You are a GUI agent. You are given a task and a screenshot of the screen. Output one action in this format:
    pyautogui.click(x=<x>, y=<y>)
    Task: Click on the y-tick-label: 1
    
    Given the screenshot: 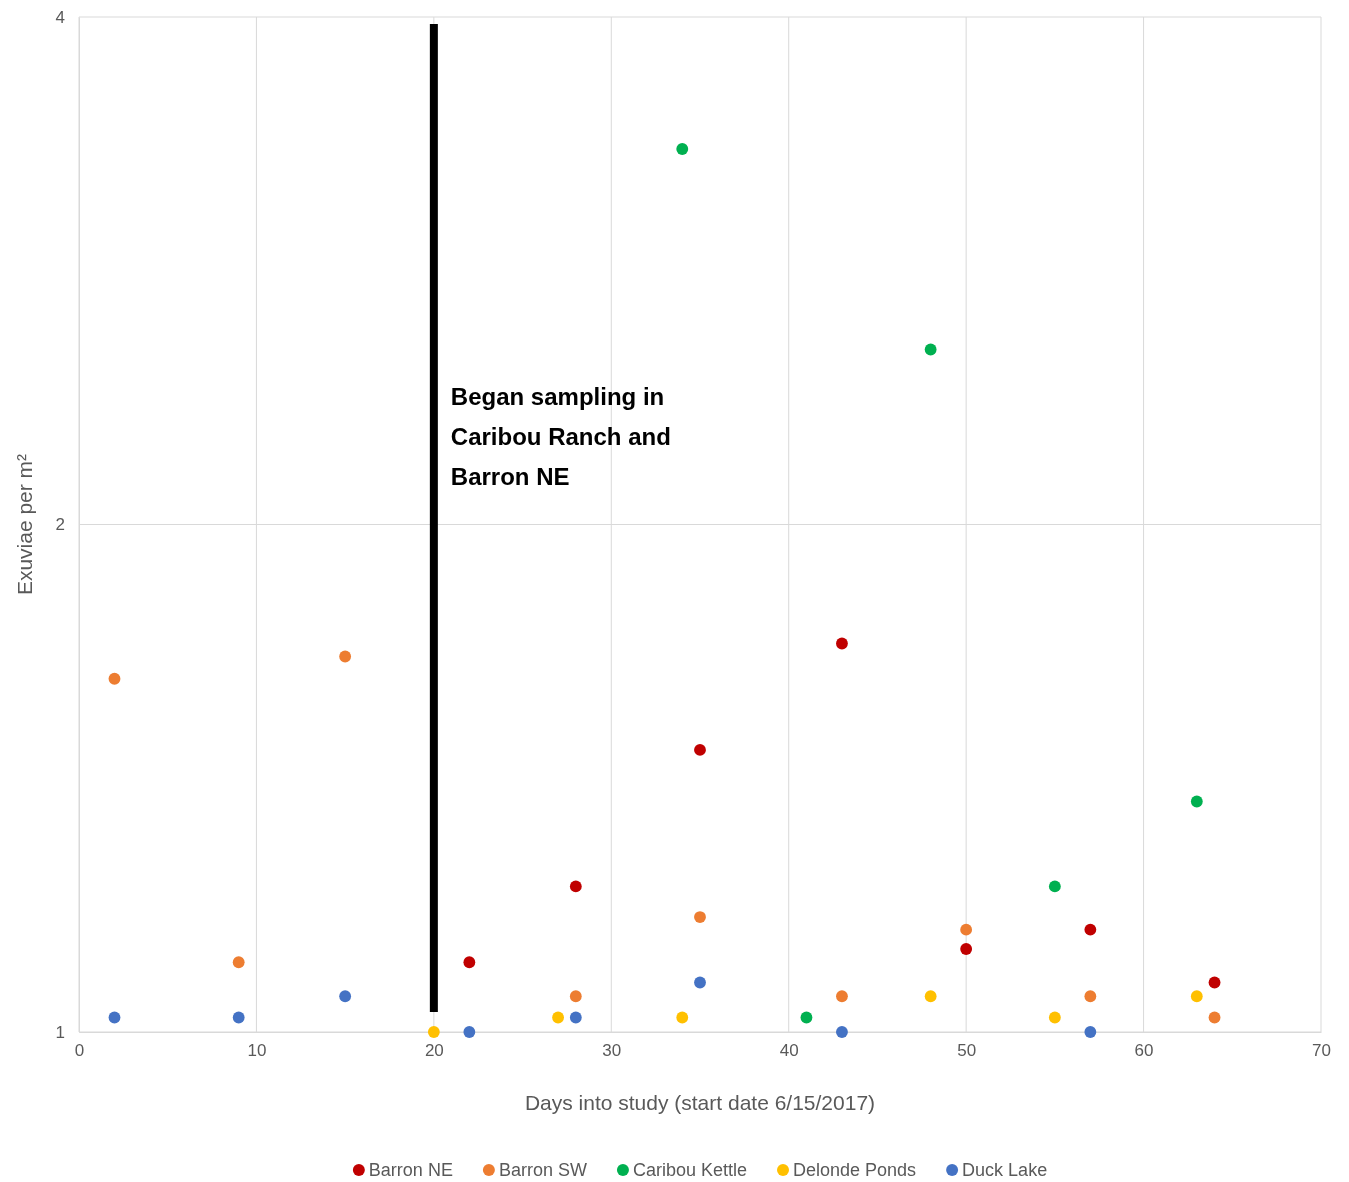 What is the action you would take?
    pyautogui.click(x=60, y=1032)
    